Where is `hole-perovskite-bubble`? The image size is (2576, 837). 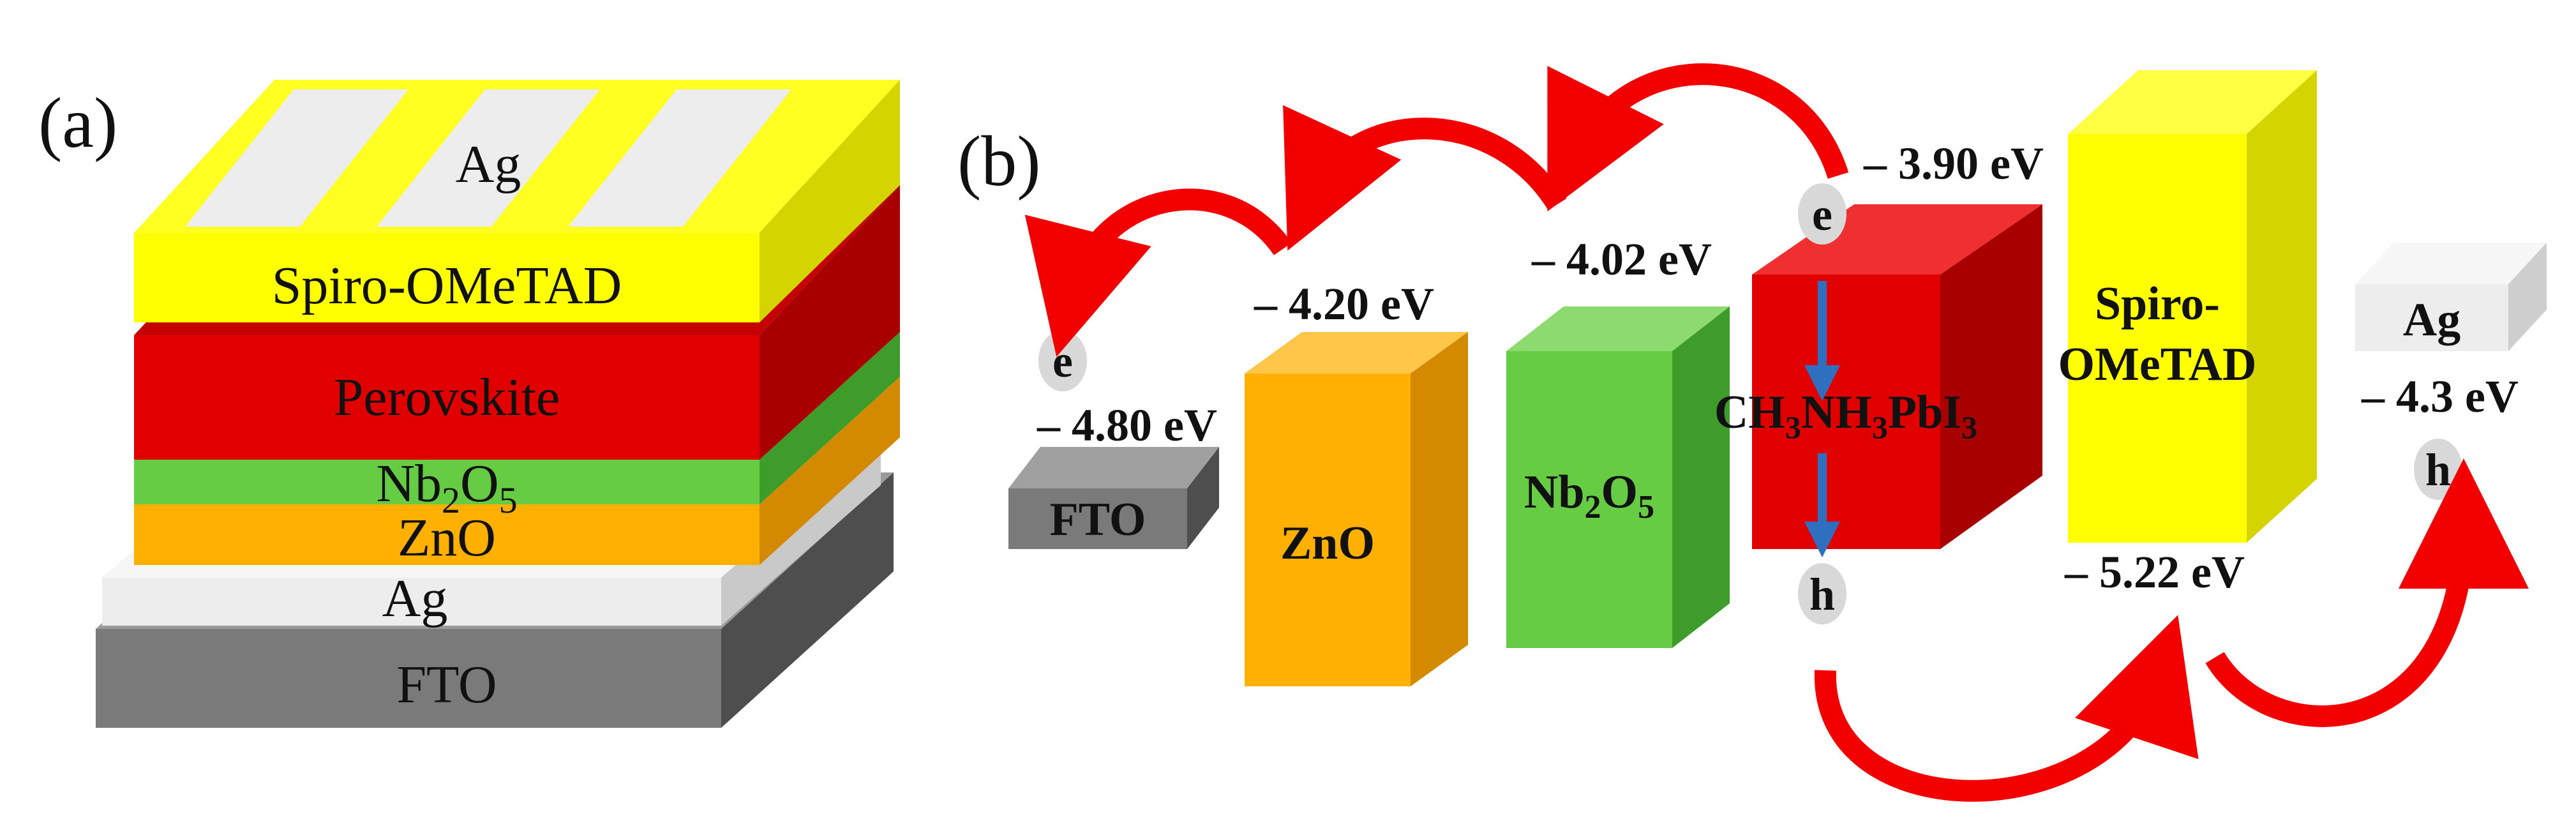
hole-perovskite-bubble is located at coordinates (1822, 594).